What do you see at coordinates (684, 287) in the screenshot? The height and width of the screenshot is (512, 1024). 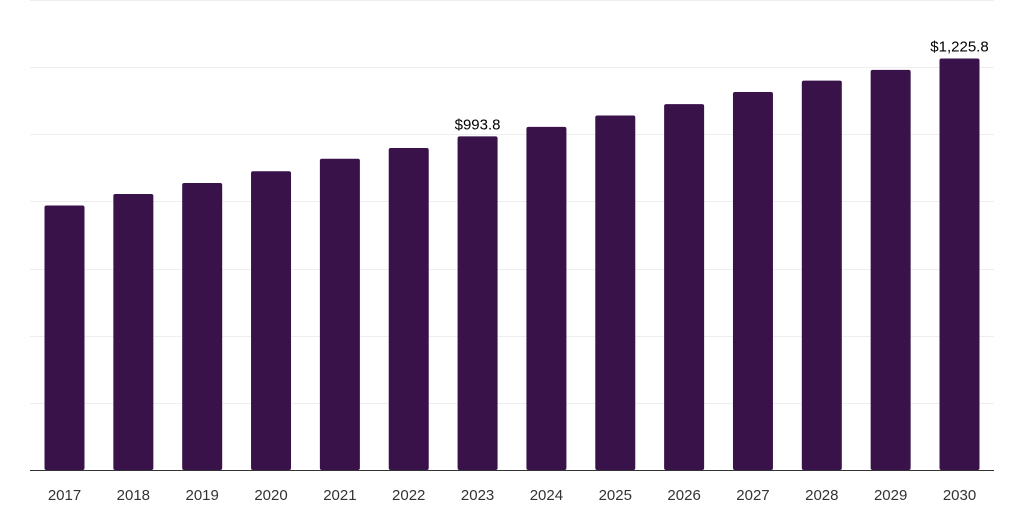 I see `bar-2026` at bounding box center [684, 287].